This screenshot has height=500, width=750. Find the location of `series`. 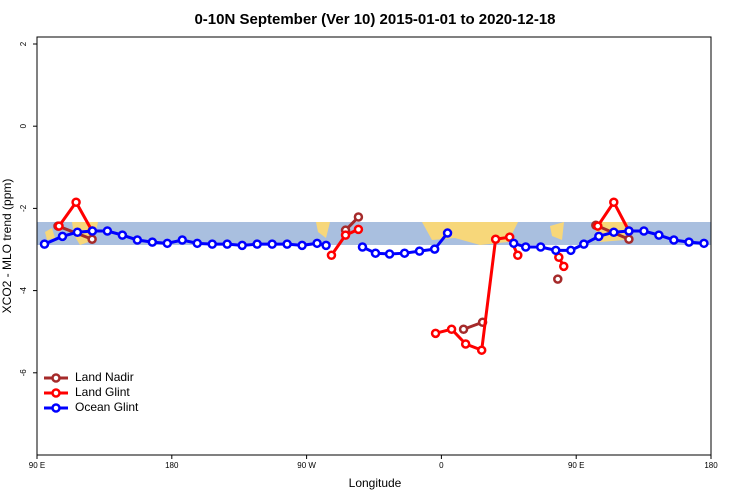

series is located at coordinates (374, 242).